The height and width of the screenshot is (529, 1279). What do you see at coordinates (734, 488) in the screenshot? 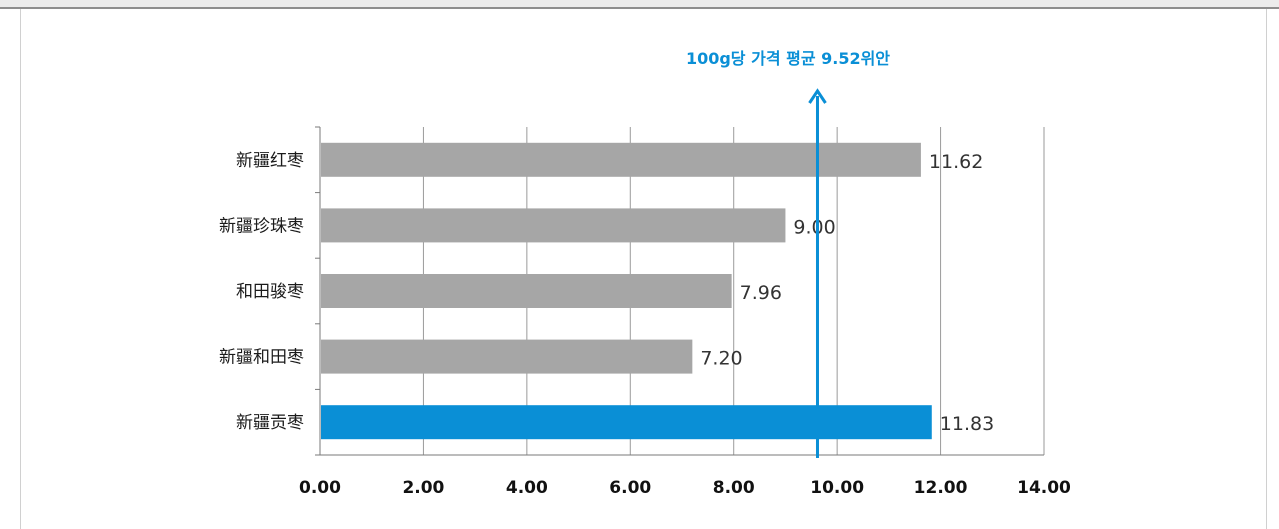
I see `x-tick-label: 8.00` at bounding box center [734, 488].